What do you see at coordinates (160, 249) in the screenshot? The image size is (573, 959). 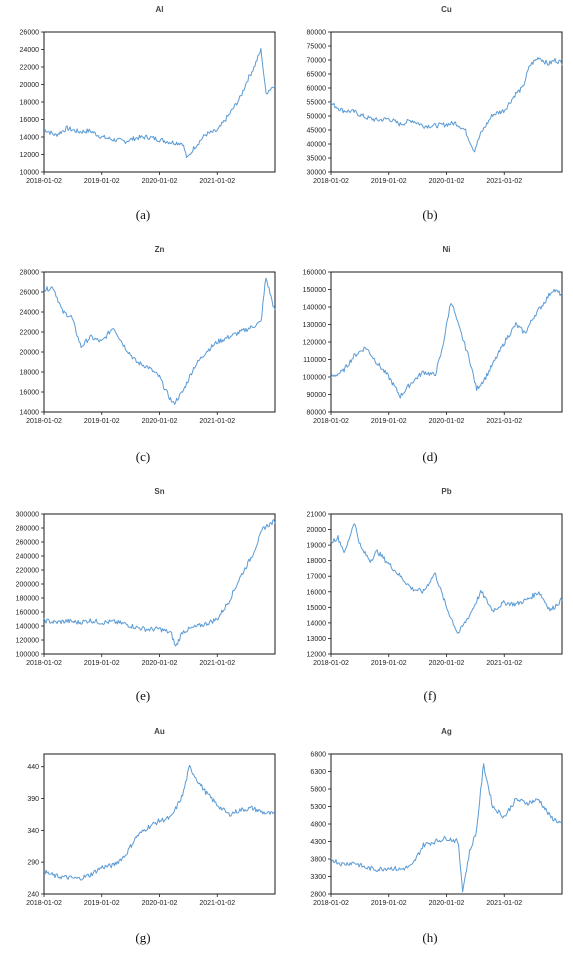 I see `chart-title: Zn` at bounding box center [160, 249].